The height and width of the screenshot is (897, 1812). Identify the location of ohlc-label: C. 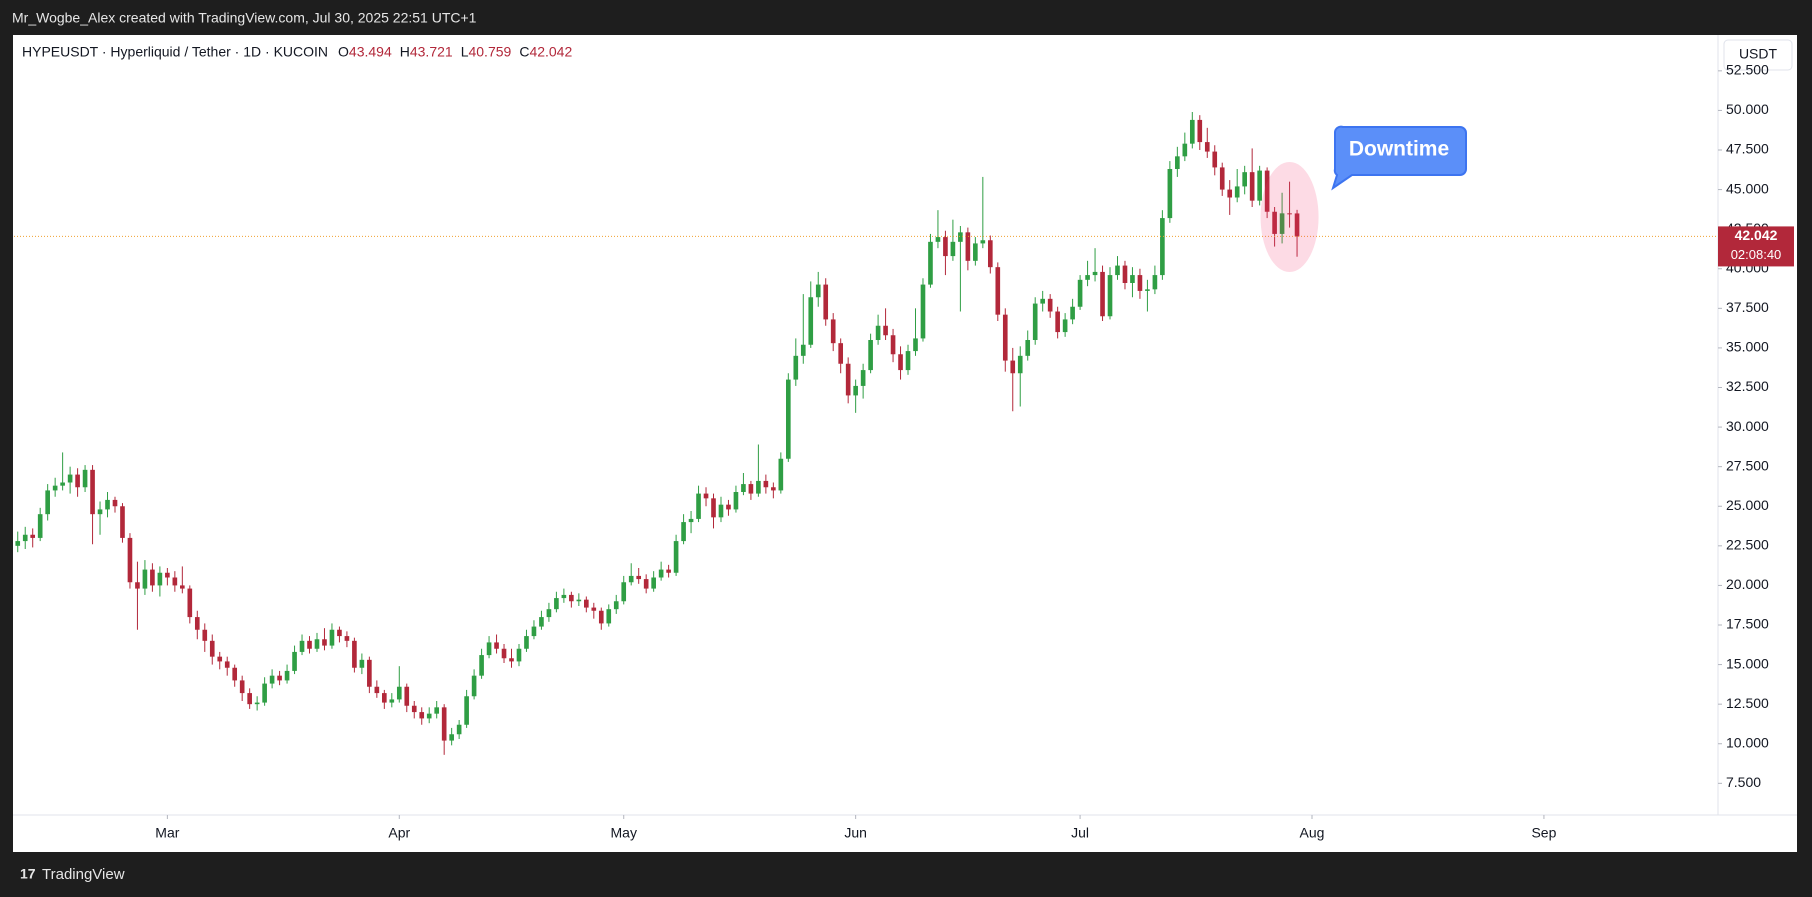
(524, 52).